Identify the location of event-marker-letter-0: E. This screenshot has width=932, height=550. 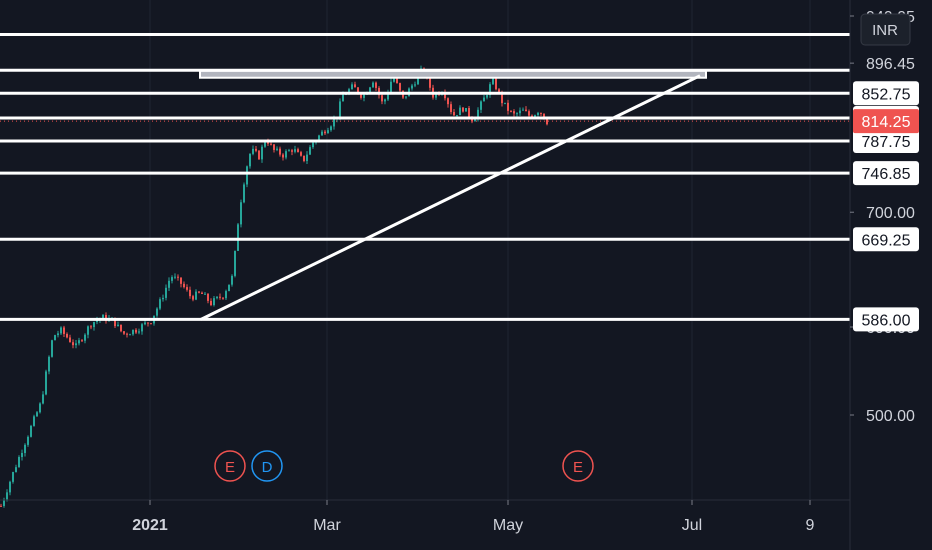
(230, 467).